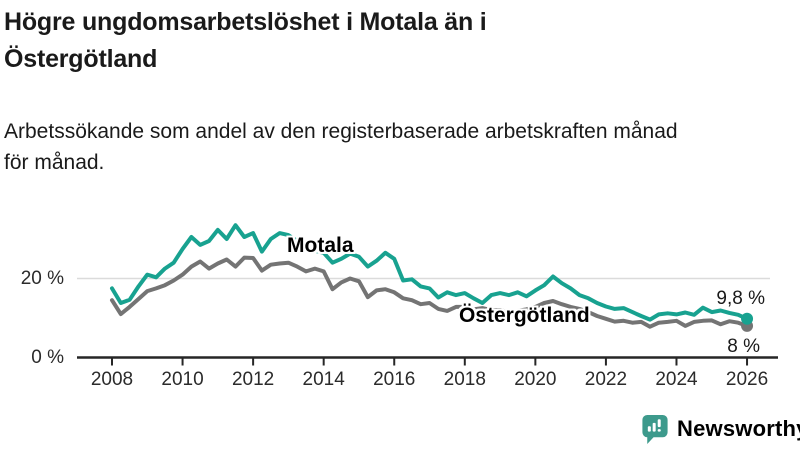  What do you see at coordinates (464, 379) in the screenshot?
I see `x-axis-tick-label: 2018` at bounding box center [464, 379].